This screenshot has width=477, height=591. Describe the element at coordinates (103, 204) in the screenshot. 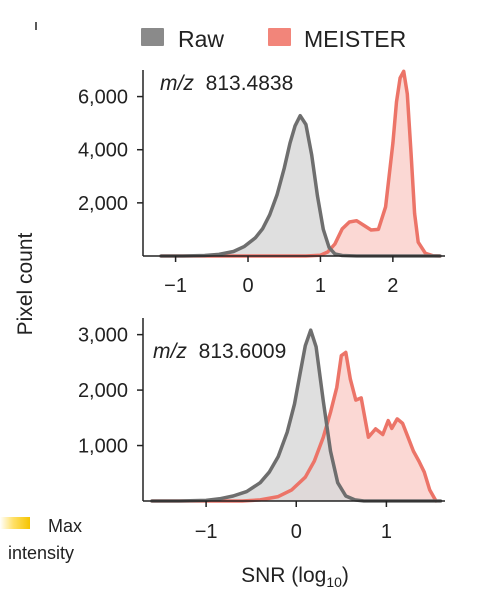

I see `panel-top-ytick-label: 2,000` at that location.